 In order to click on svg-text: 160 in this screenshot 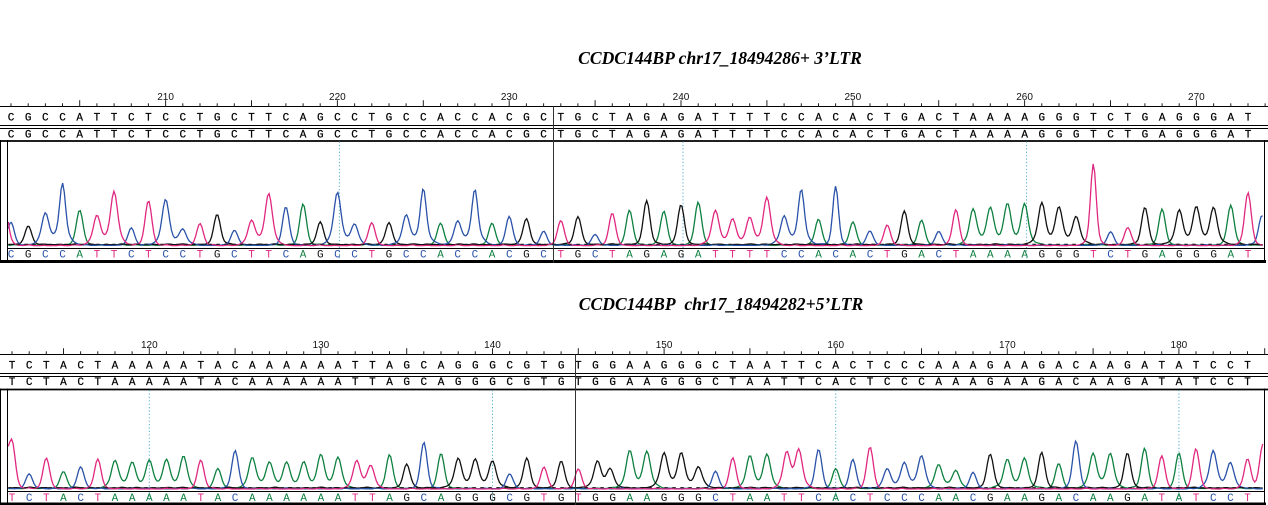, I will do `click(835, 345)`.